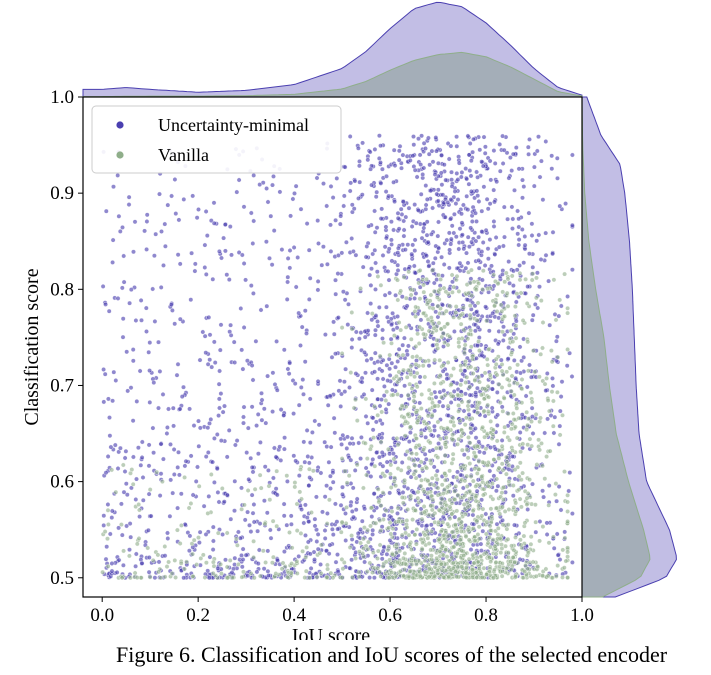  Describe the element at coordinates (332, 74) in the screenshot. I see `marginal-x-kde-vanilla` at that location.